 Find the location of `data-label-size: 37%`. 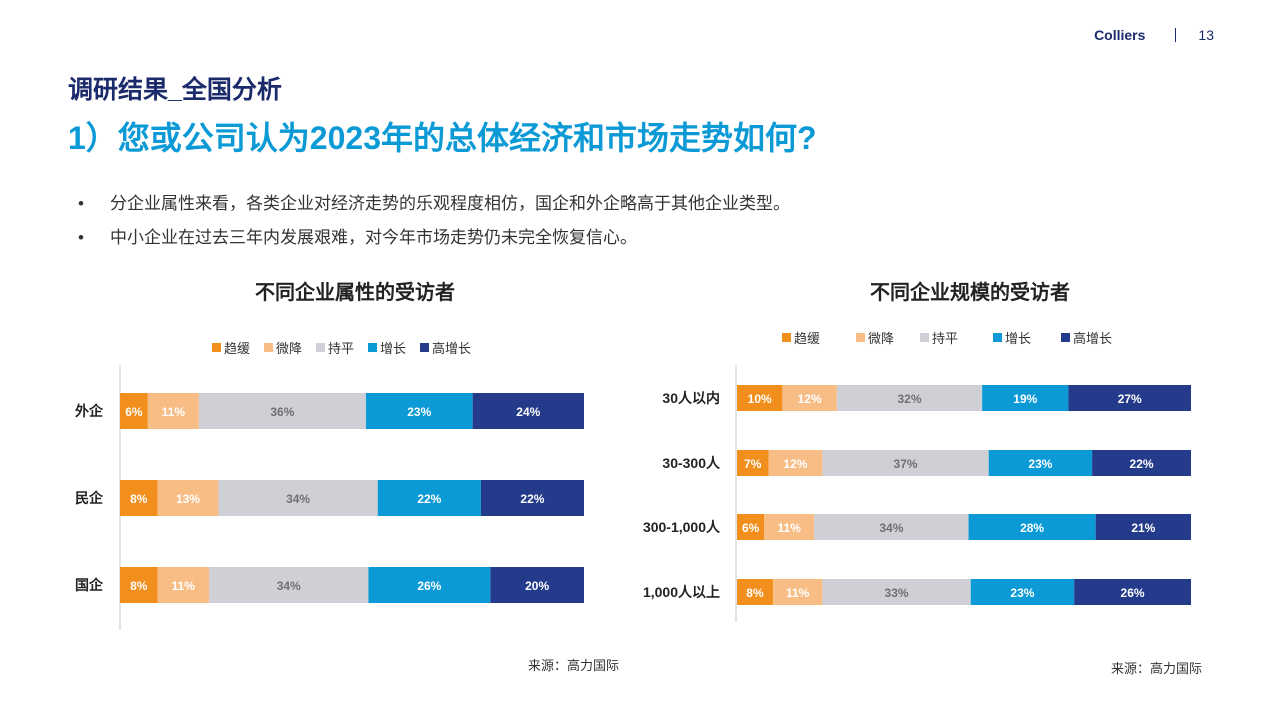

data-label-size: 37% is located at coordinates (906, 464).